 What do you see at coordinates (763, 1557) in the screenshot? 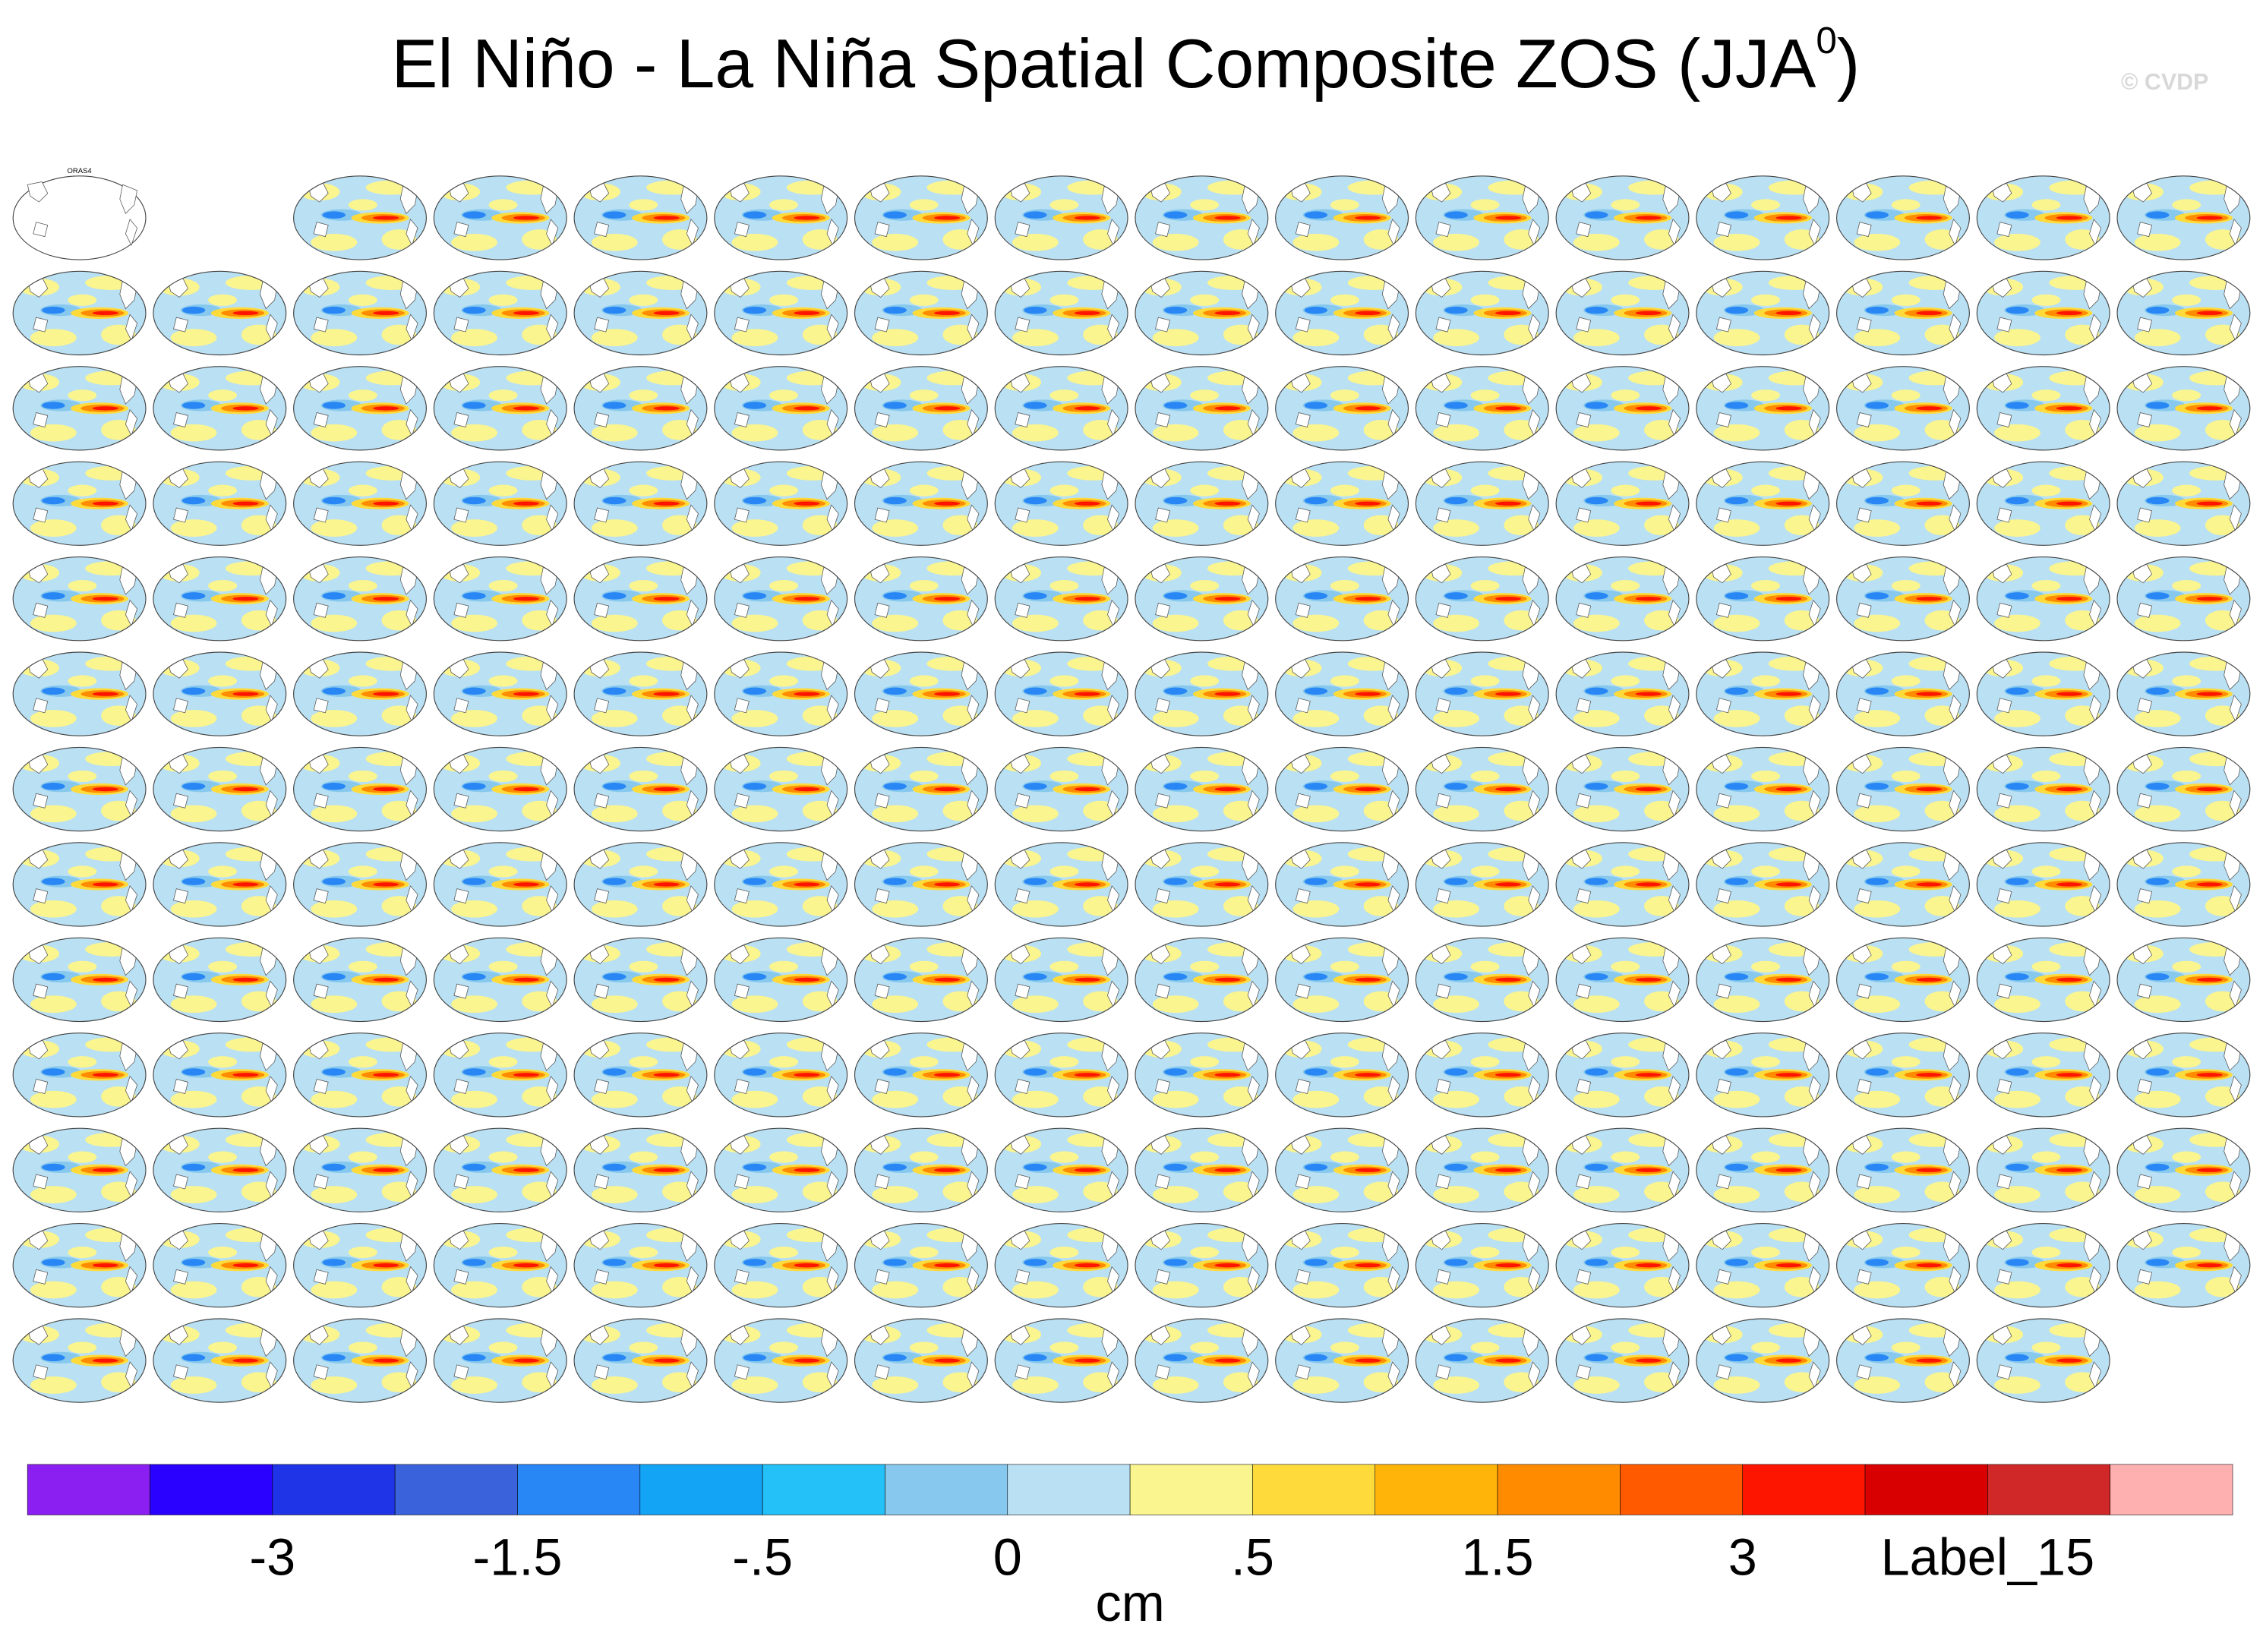
I see `colorbar-label: -.5` at bounding box center [763, 1557].